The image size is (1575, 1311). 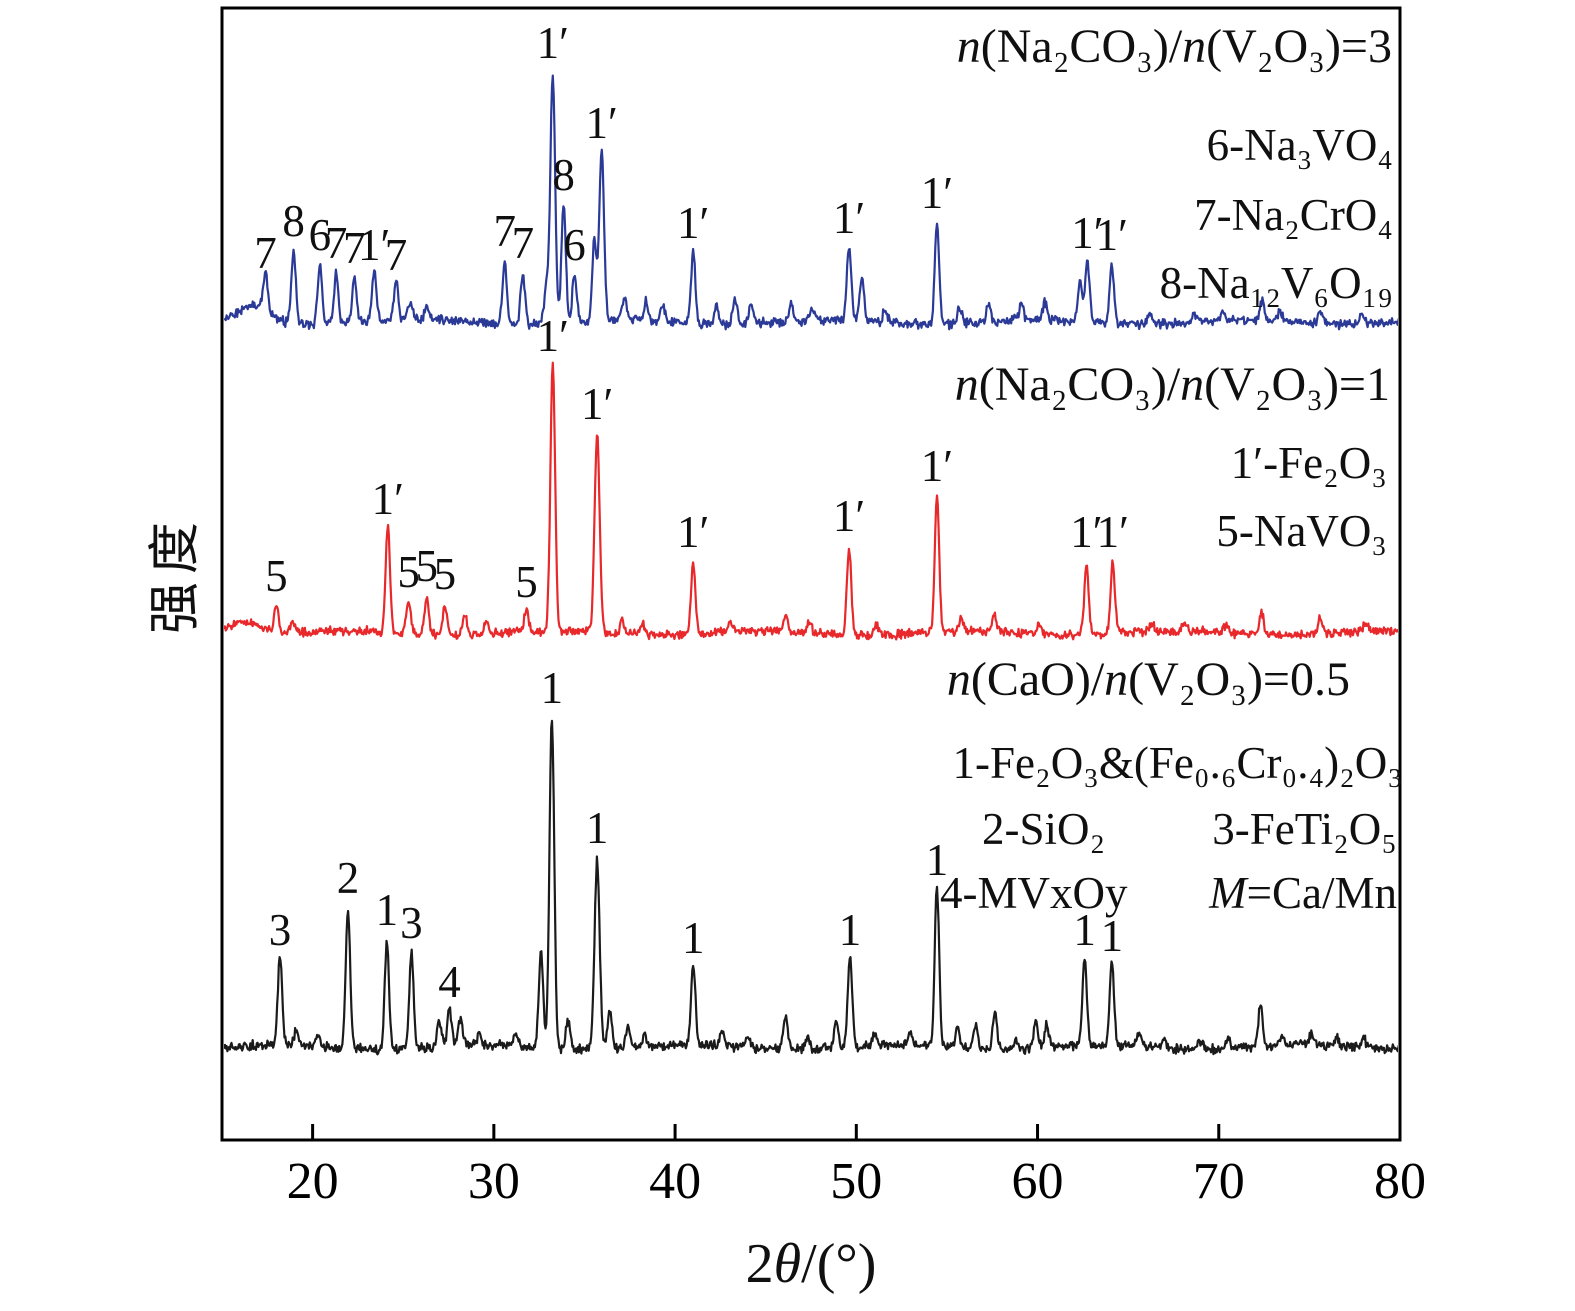 I want to click on legend-8: 8-Na₁₂V₆O₁₉, so click(x=1276, y=283).